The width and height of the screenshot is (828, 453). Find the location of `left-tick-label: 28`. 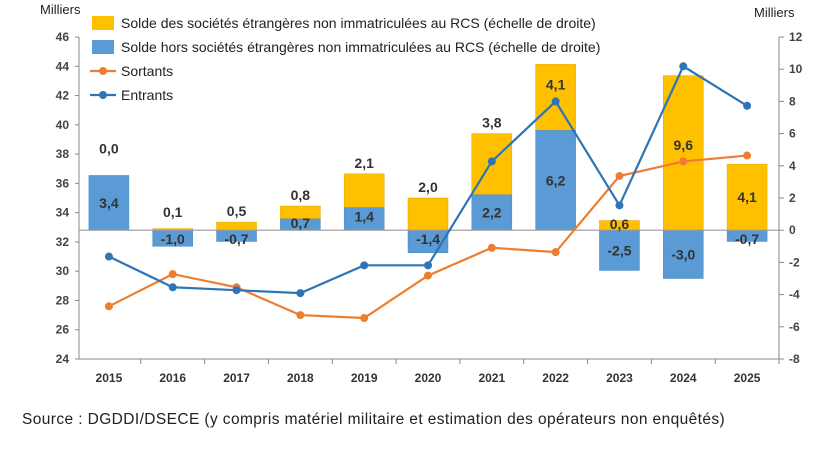

left-tick-label: 28 is located at coordinates (63, 300).